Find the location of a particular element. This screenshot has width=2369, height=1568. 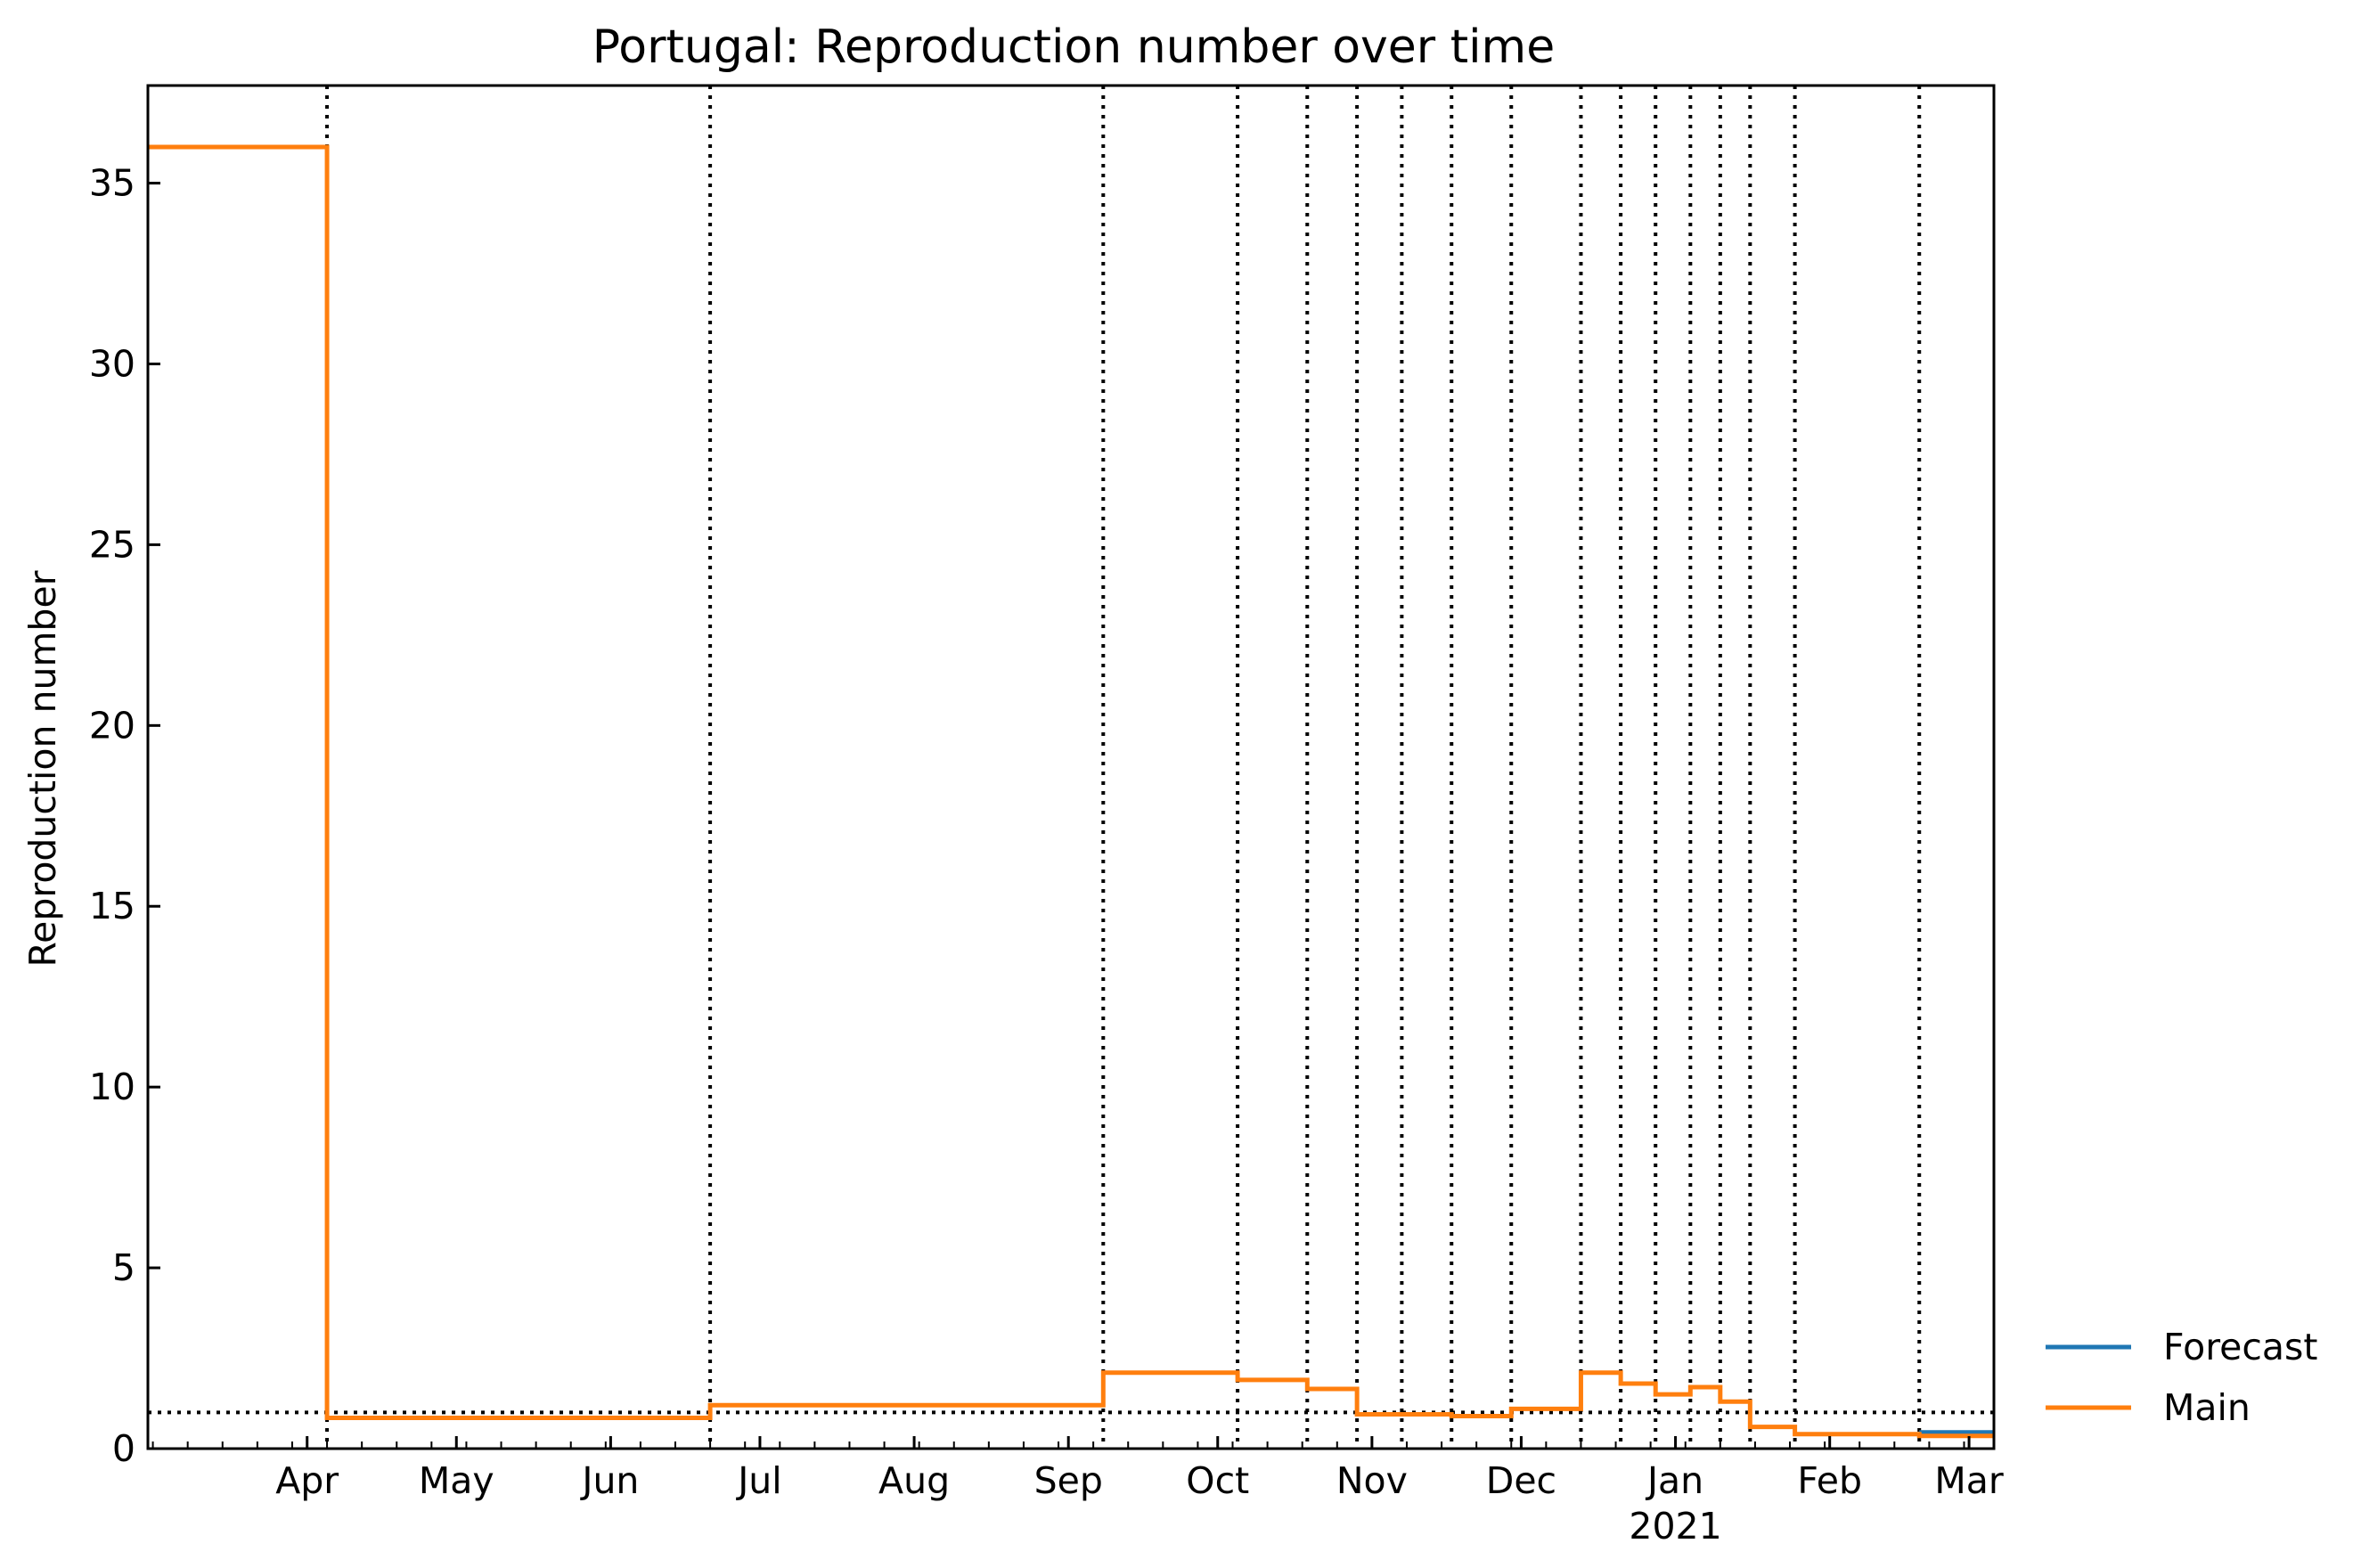

x-tick-label: May is located at coordinates (456, 1480).